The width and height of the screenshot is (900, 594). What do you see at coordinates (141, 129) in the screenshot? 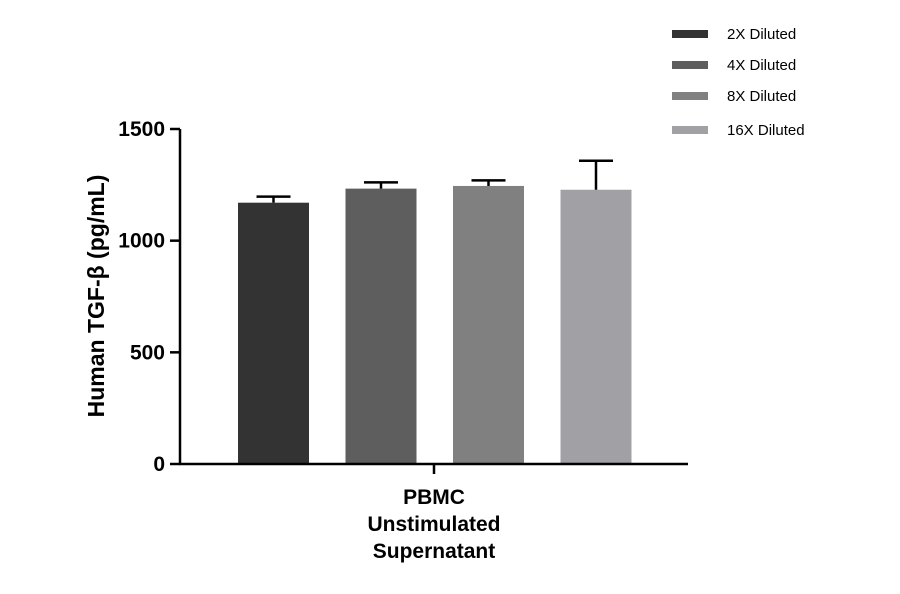
I see `y-tick-label: 1500` at bounding box center [141, 129].